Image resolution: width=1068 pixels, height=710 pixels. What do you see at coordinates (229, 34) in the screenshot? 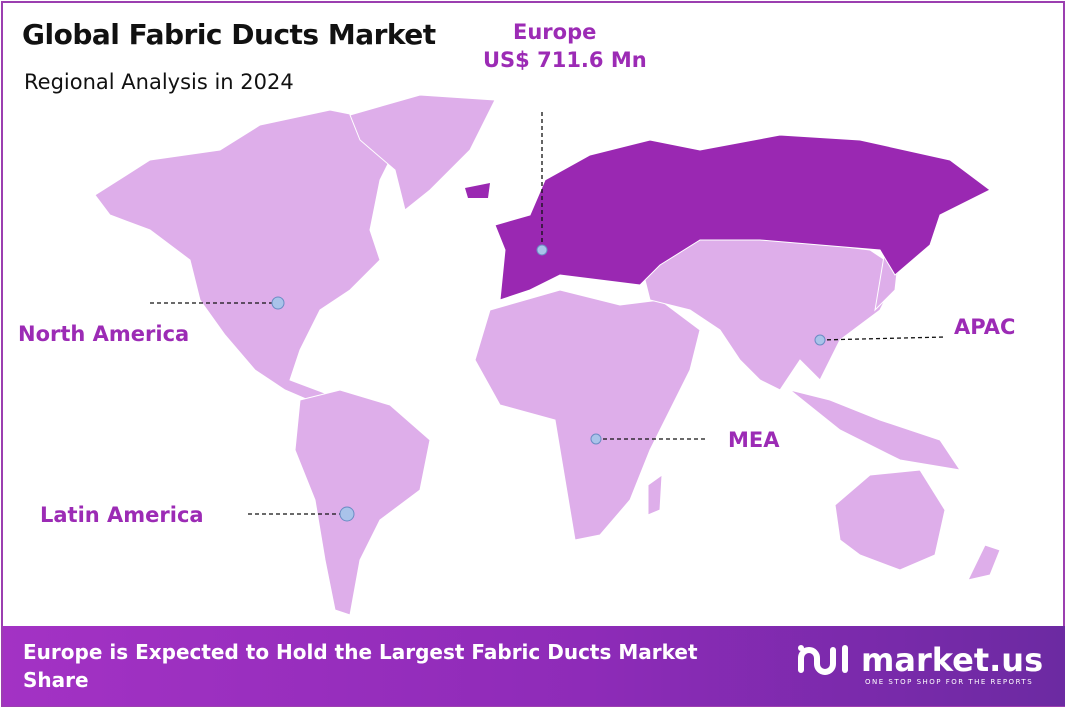
I see `page-title: Global Fabric Ducts Market` at bounding box center [229, 34].